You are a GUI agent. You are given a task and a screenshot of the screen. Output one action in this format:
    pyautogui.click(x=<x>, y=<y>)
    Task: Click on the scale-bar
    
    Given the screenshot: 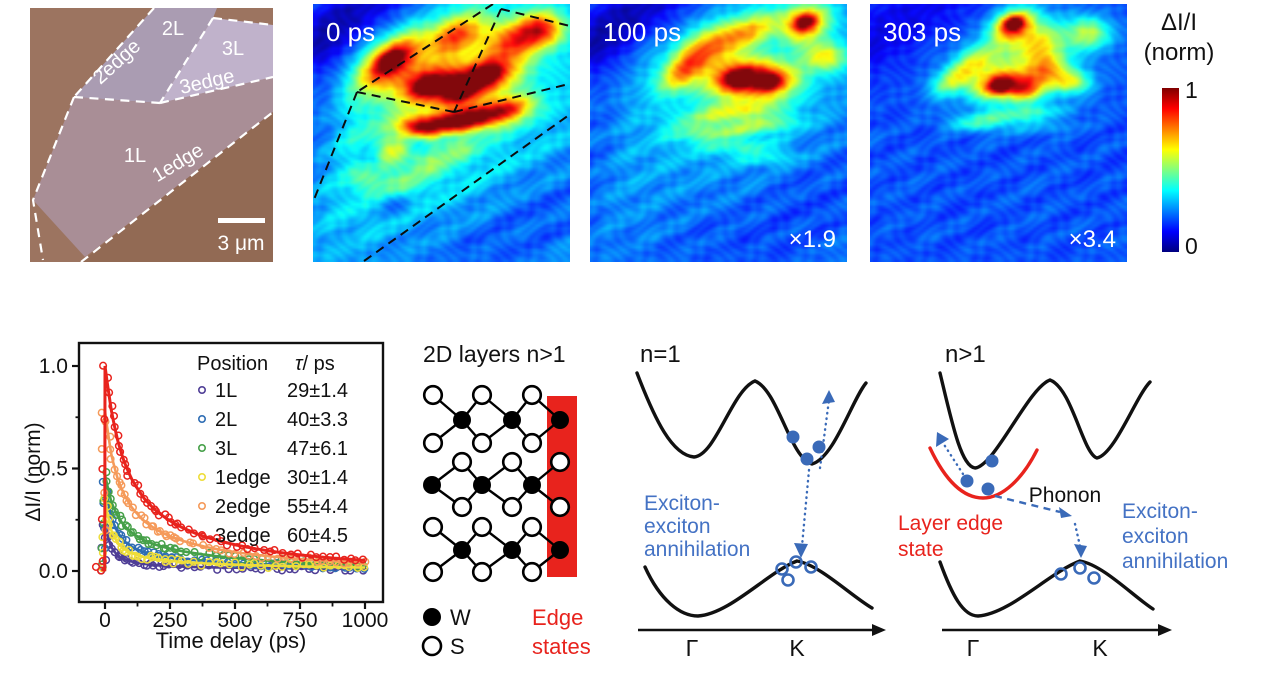 What is the action you would take?
    pyautogui.click(x=241, y=220)
    